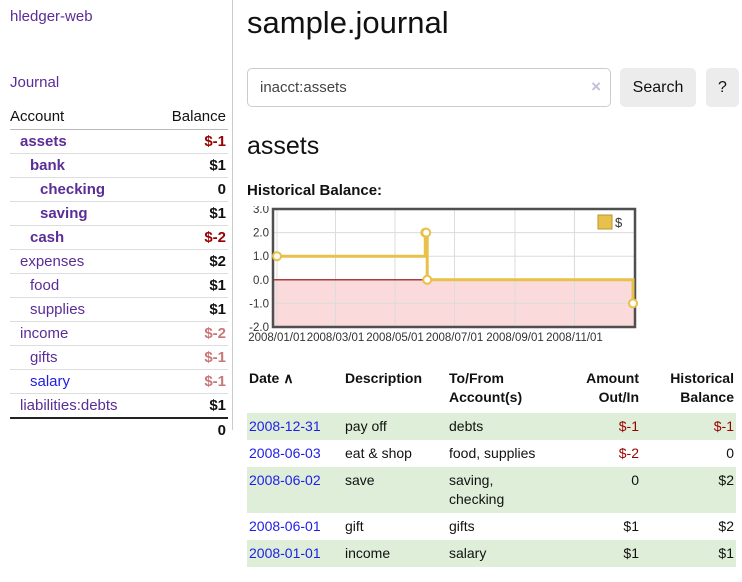 The height and width of the screenshot is (582, 742). What do you see at coordinates (336, 338) in the screenshot?
I see `x-tick-label: 2008/03/01` at bounding box center [336, 338].